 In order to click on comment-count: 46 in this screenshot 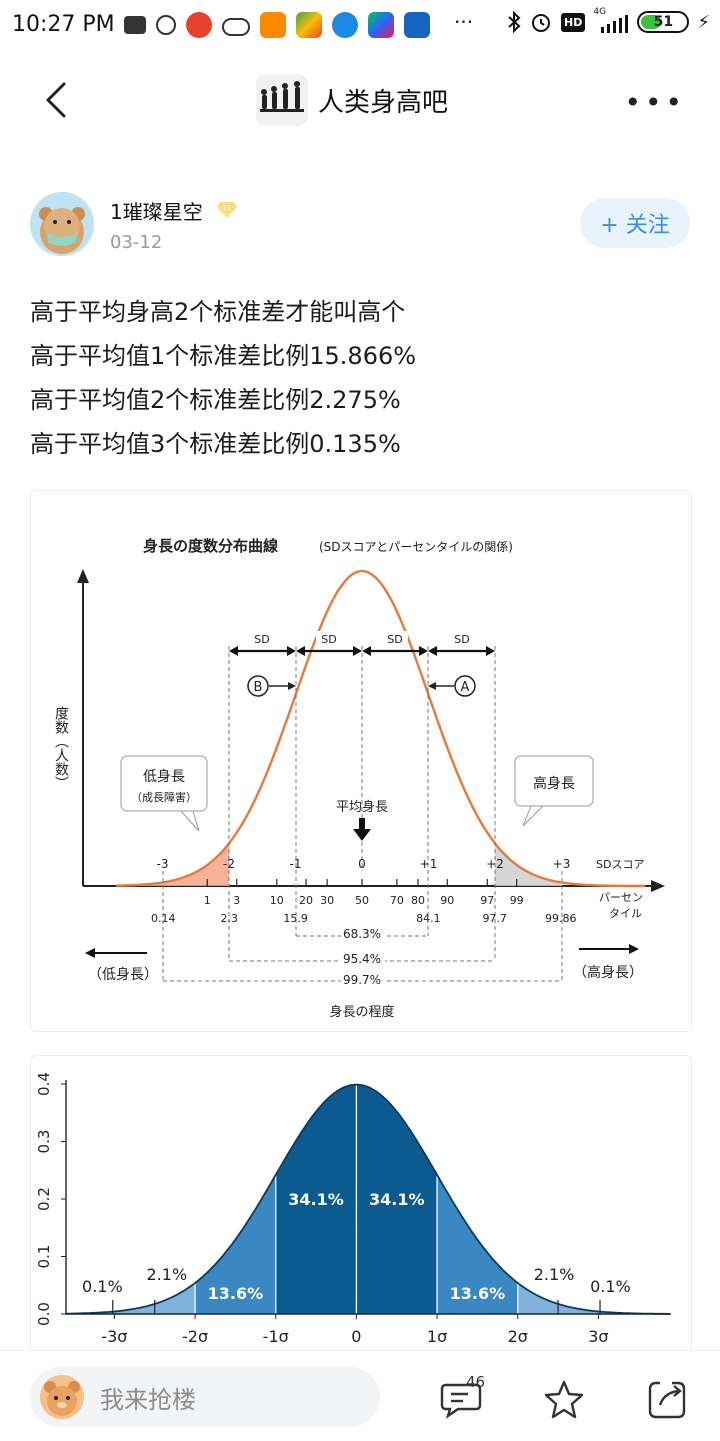, I will do `click(476, 1382)`.